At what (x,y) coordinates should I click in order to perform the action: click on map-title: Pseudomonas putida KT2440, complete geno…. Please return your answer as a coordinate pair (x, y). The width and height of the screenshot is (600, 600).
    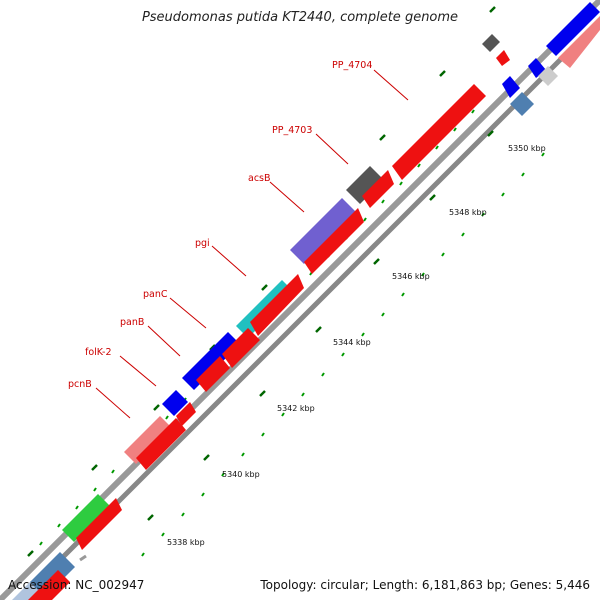
    Looking at the image, I should click on (300, 17).